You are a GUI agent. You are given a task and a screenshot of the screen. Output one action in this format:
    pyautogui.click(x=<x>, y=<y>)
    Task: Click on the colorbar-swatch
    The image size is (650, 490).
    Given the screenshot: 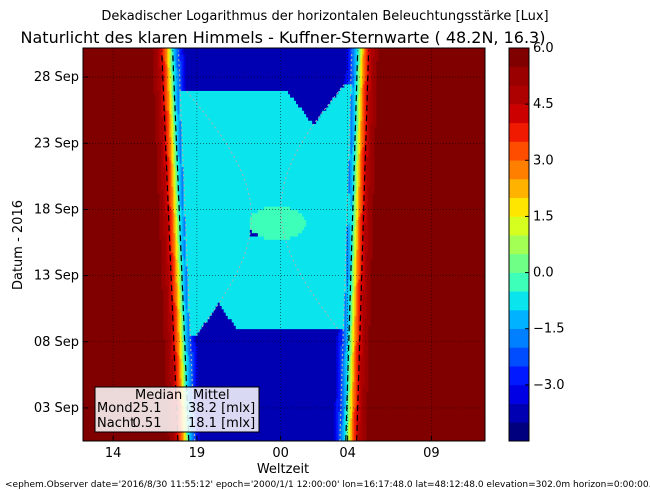 What is the action you would take?
    pyautogui.click(x=519, y=226)
    